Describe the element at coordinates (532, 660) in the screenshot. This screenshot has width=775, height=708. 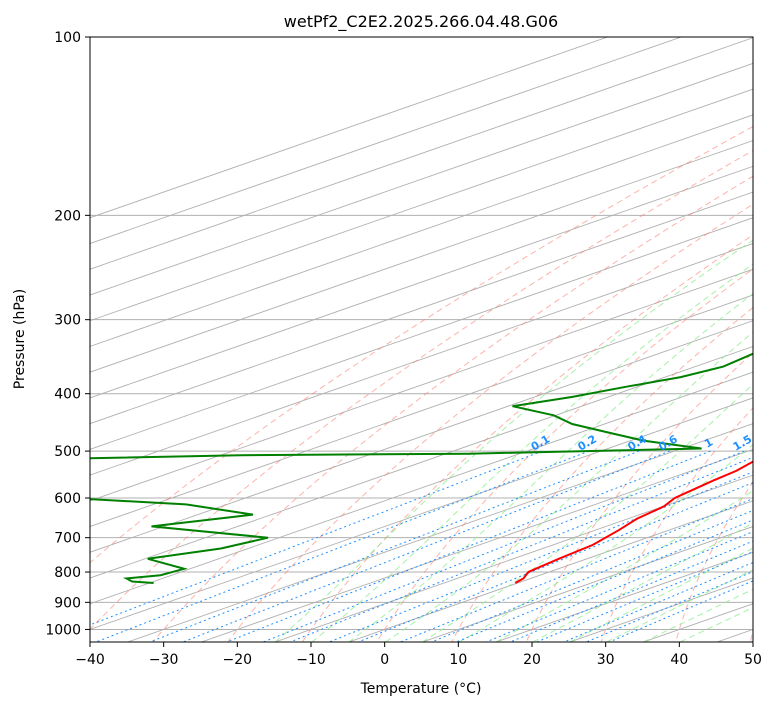
I see `x-tick-label: 20` at that location.